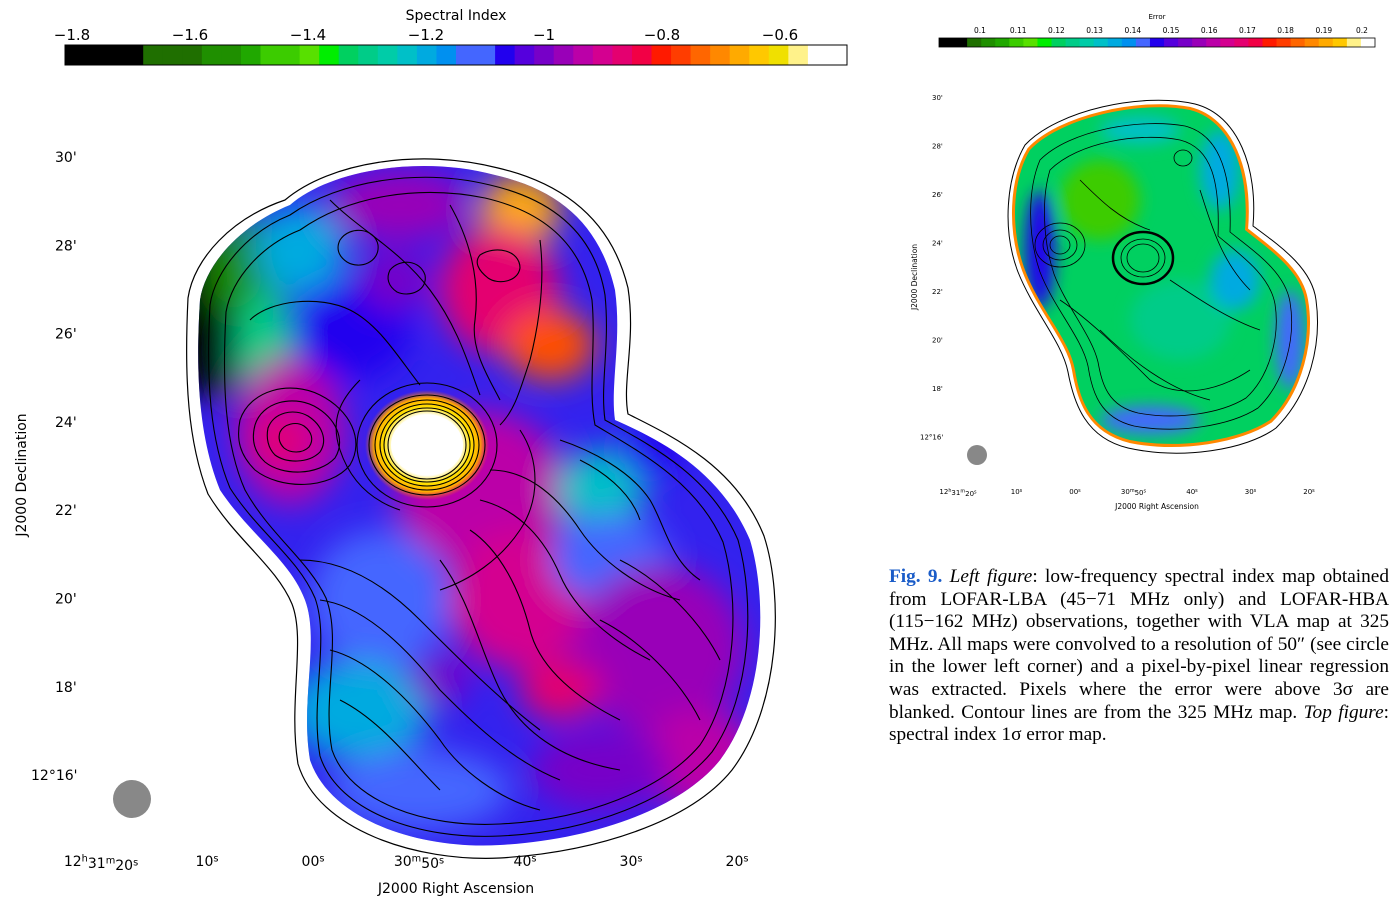 The height and width of the screenshot is (899, 1393). What do you see at coordinates (1343, 712) in the screenshot?
I see `caption-top-label: Top figure` at bounding box center [1343, 712].